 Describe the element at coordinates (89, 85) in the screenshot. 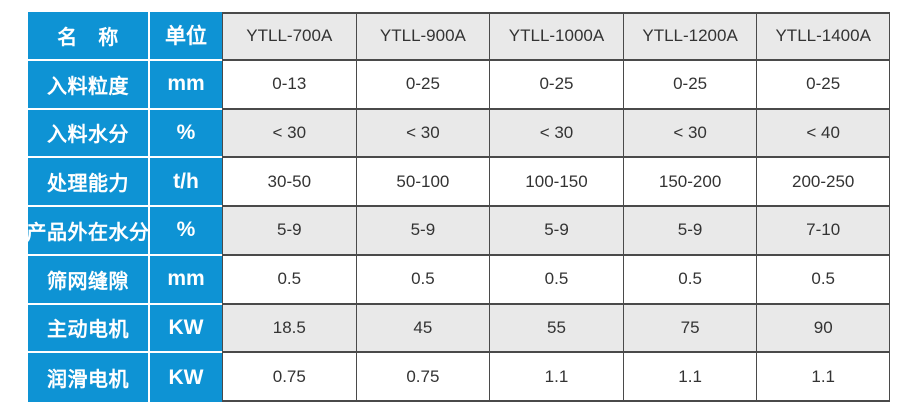

I see `row-label-cell: 入料粒度` at that location.